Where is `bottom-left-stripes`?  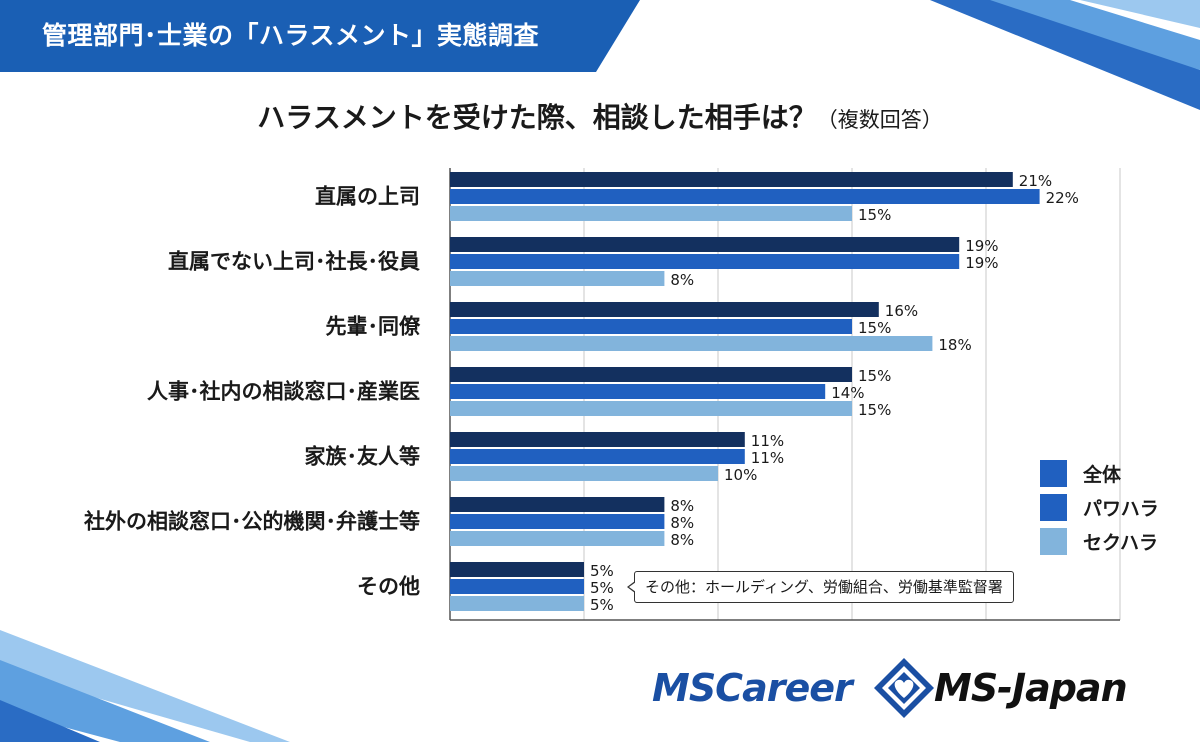 bottom-left-stripes is located at coordinates (145, 686).